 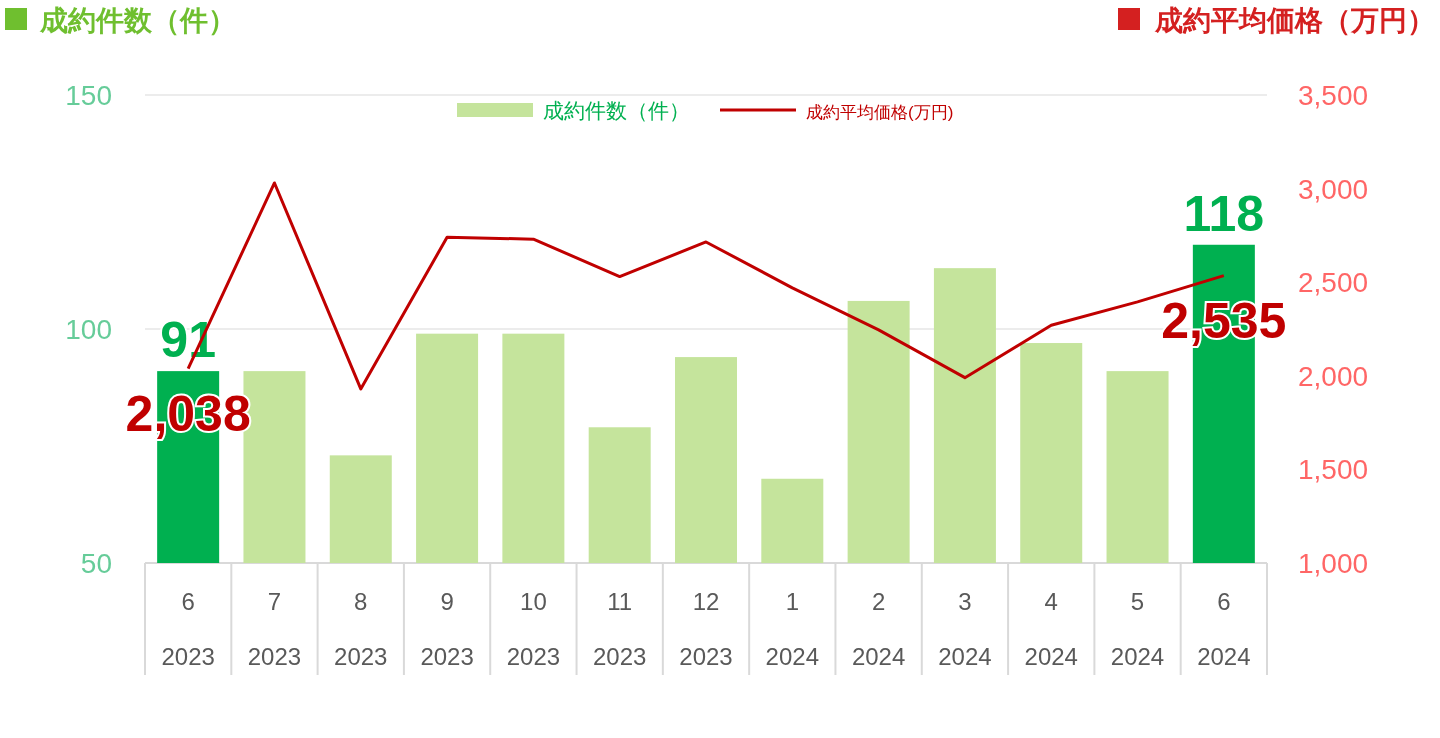 What do you see at coordinates (96, 563) in the screenshot?
I see `y-tick-label: 50` at bounding box center [96, 563].